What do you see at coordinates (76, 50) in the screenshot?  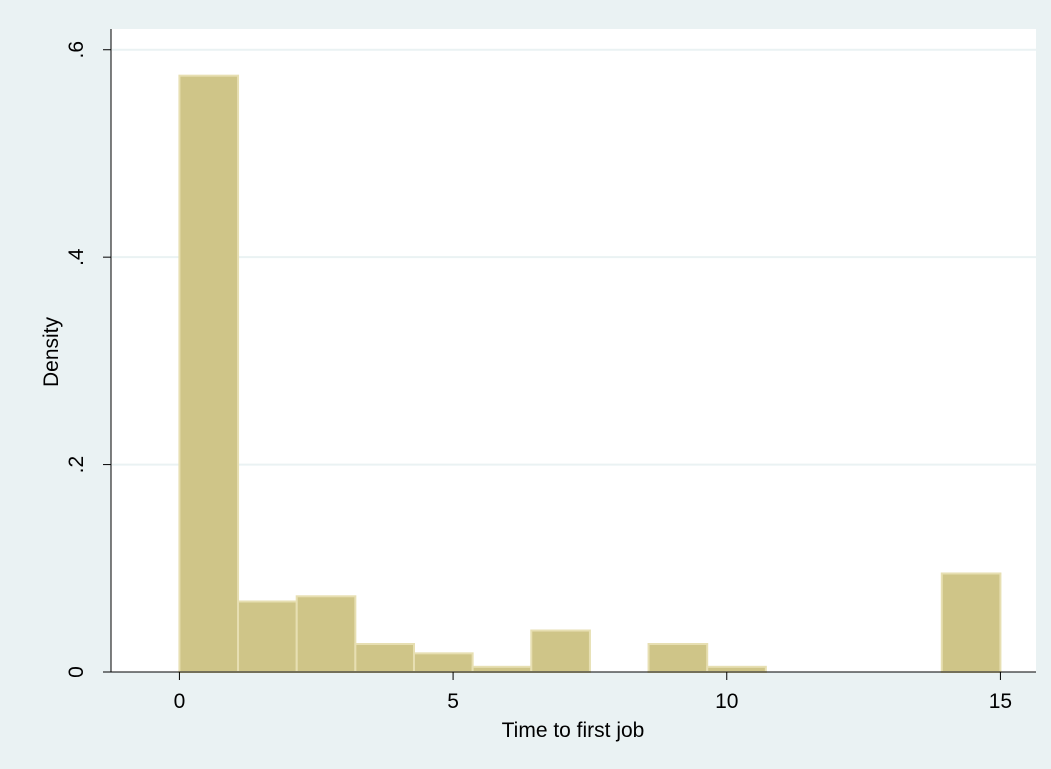 I see `y-tick-label-3: .6` at bounding box center [76, 50].